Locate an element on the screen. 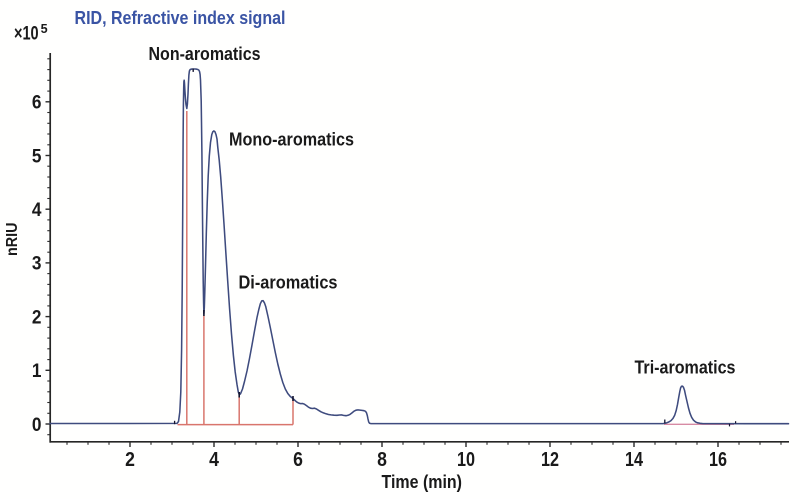 This screenshot has height=504, width=800. svg-text: Mono-aromatics is located at coordinates (291, 139).